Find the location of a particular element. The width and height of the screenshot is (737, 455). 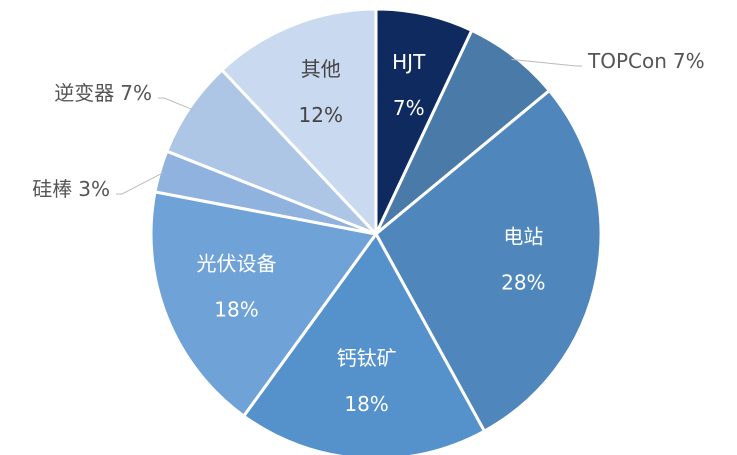

category-label: 硅棒 is located at coordinates (52, 189).